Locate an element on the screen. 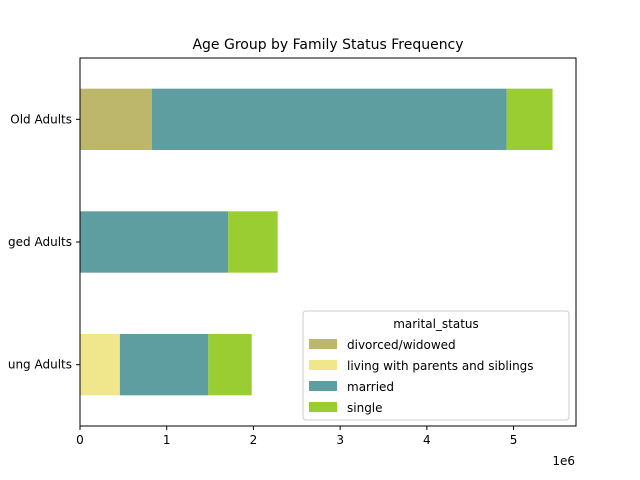  x-tick-label: 4 is located at coordinates (427, 440).